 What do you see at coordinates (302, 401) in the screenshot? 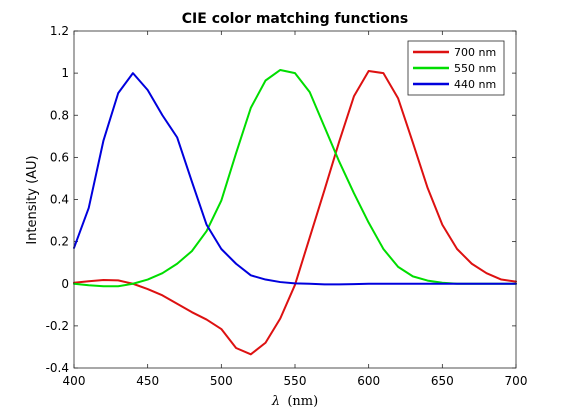
I see `x-axis-label-unit: (nm)` at bounding box center [302, 401].